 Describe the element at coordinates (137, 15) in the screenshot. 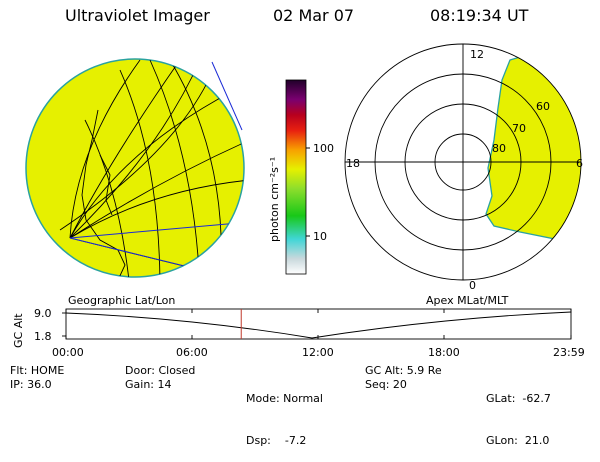

I see `instrument-title: Ultraviolet Imager` at that location.